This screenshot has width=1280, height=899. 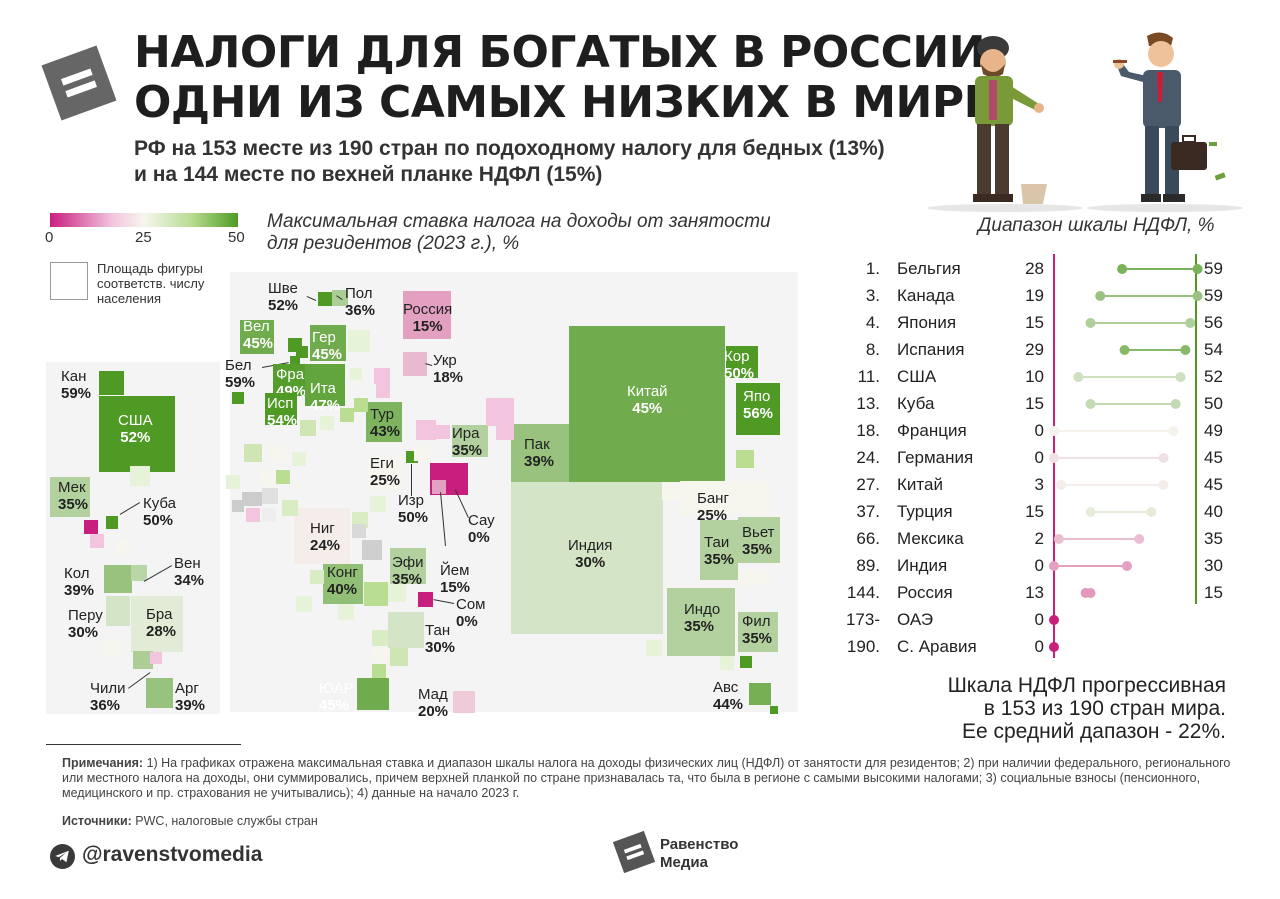 What do you see at coordinates (930, 538) in the screenshot?
I see `range-country: Мексика` at bounding box center [930, 538].